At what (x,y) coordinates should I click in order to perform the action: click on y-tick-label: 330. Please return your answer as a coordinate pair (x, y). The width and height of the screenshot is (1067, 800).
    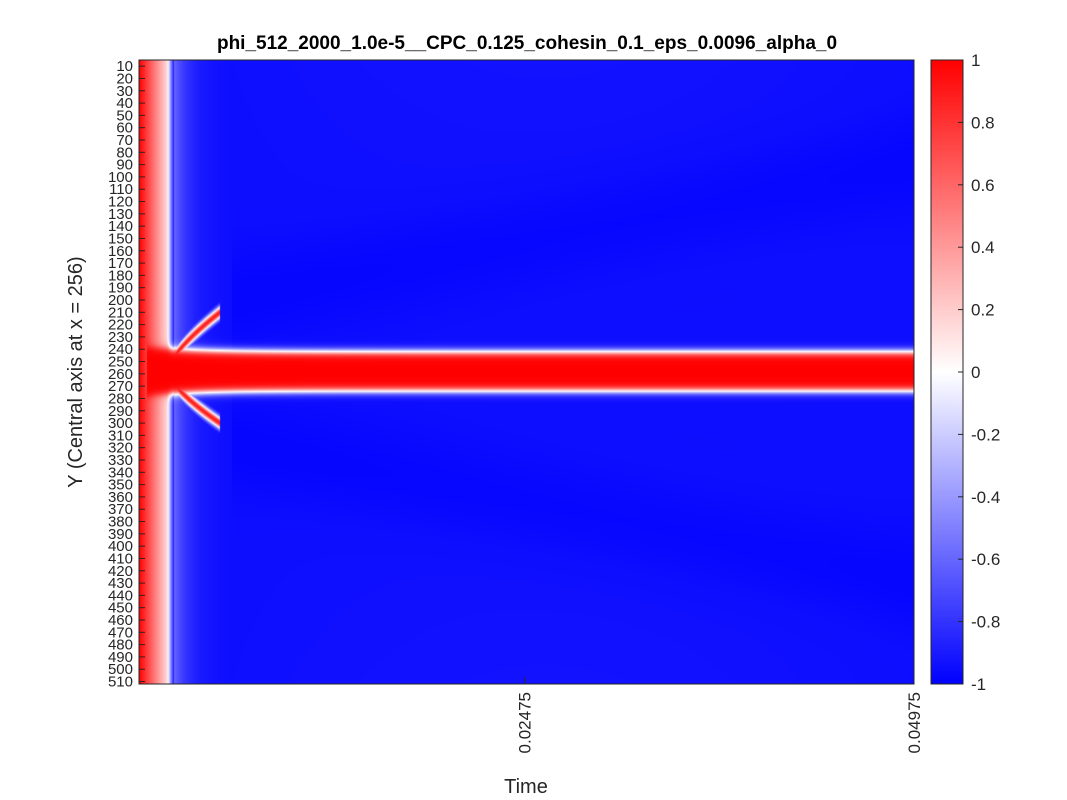
    Looking at the image, I should click on (120, 460).